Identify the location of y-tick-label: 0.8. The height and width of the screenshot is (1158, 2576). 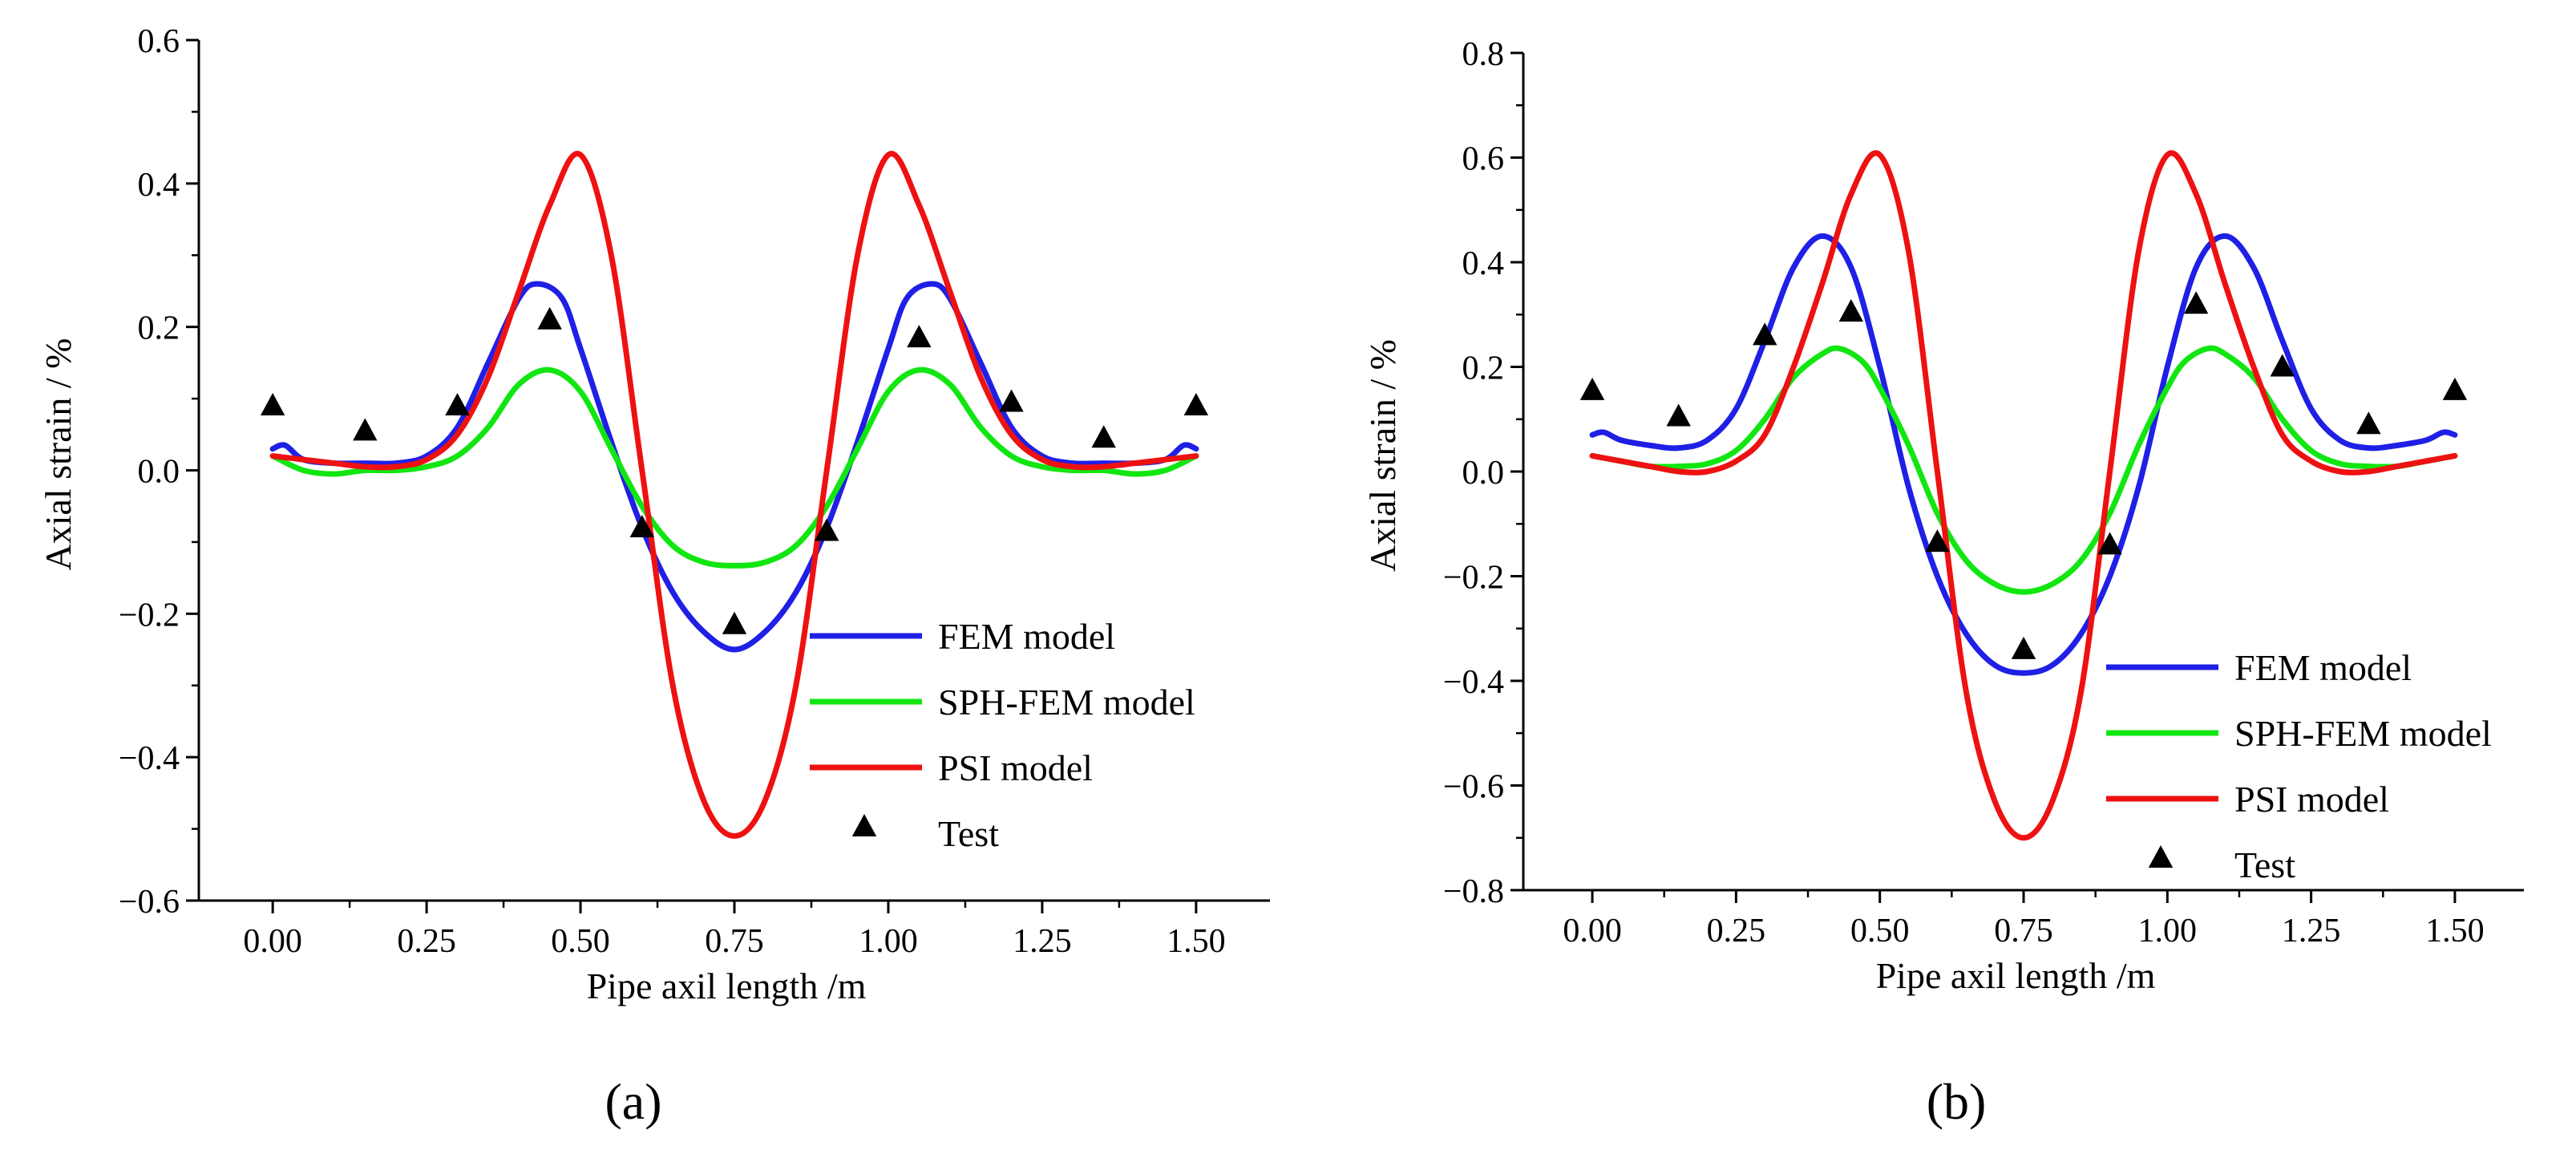
(1483, 54).